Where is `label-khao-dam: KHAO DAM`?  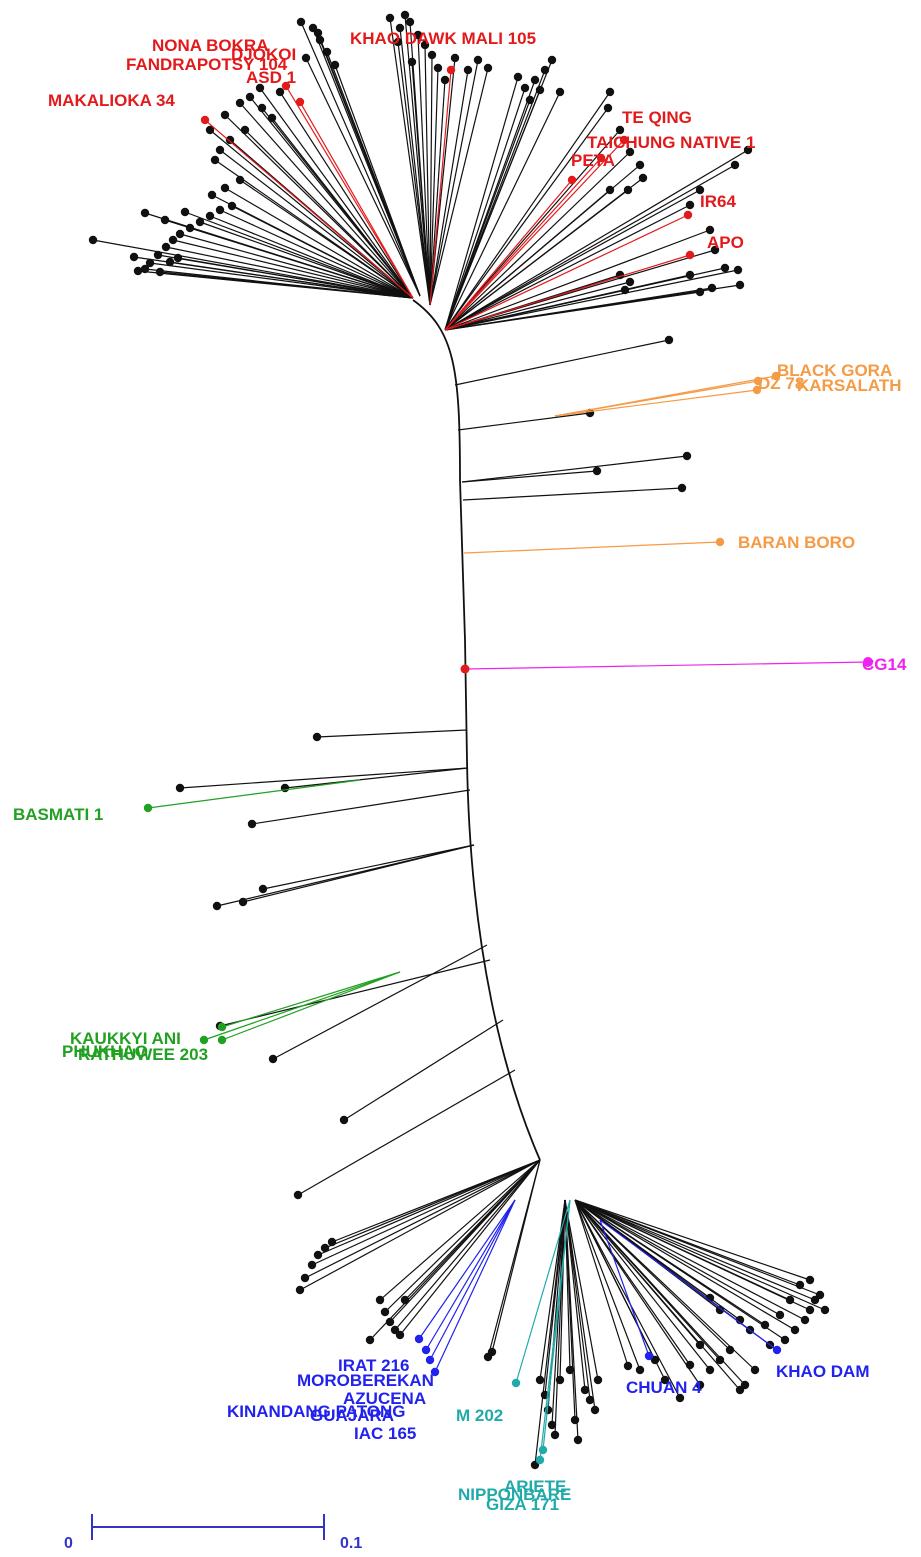
label-khao-dam: KHAO DAM is located at coordinates (823, 1371).